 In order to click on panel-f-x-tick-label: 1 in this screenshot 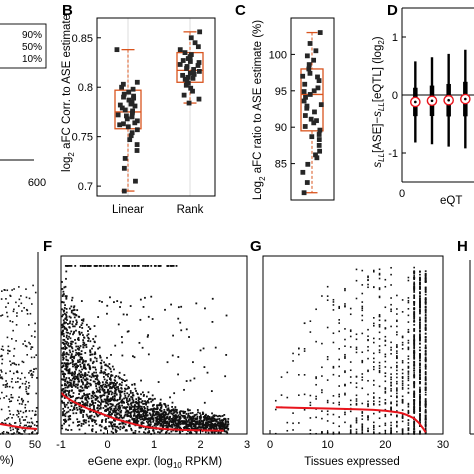, I will do `click(154, 445)`.